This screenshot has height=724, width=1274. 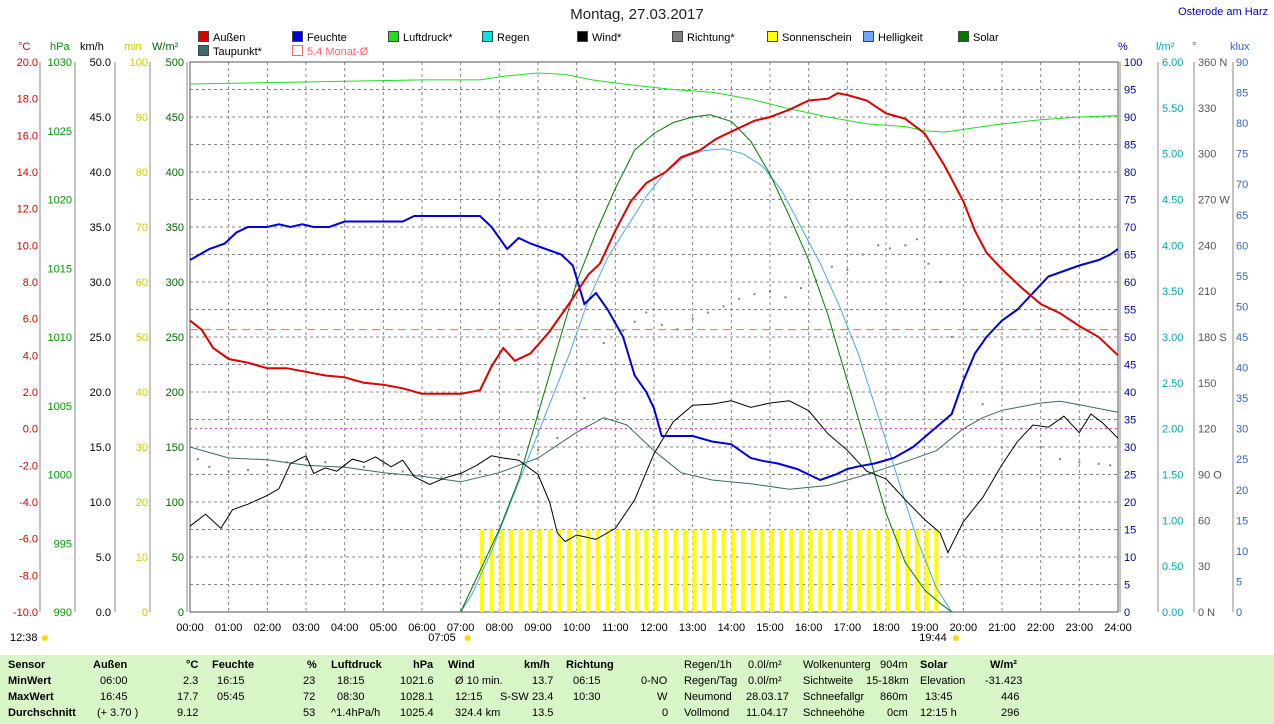 I want to click on tick-label-hpa: 1010, so click(x=60, y=338).